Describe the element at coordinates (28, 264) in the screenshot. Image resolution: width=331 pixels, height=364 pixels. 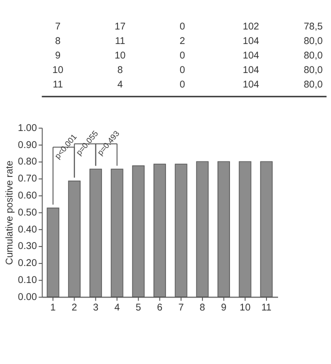
I see `y-tick-label: 0.20` at that location.